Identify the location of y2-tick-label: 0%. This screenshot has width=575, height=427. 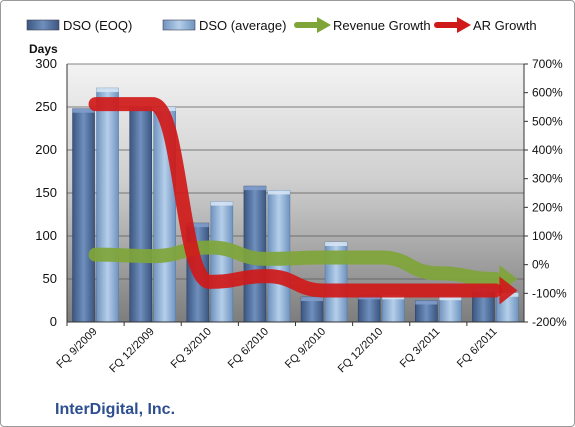
(541, 265).